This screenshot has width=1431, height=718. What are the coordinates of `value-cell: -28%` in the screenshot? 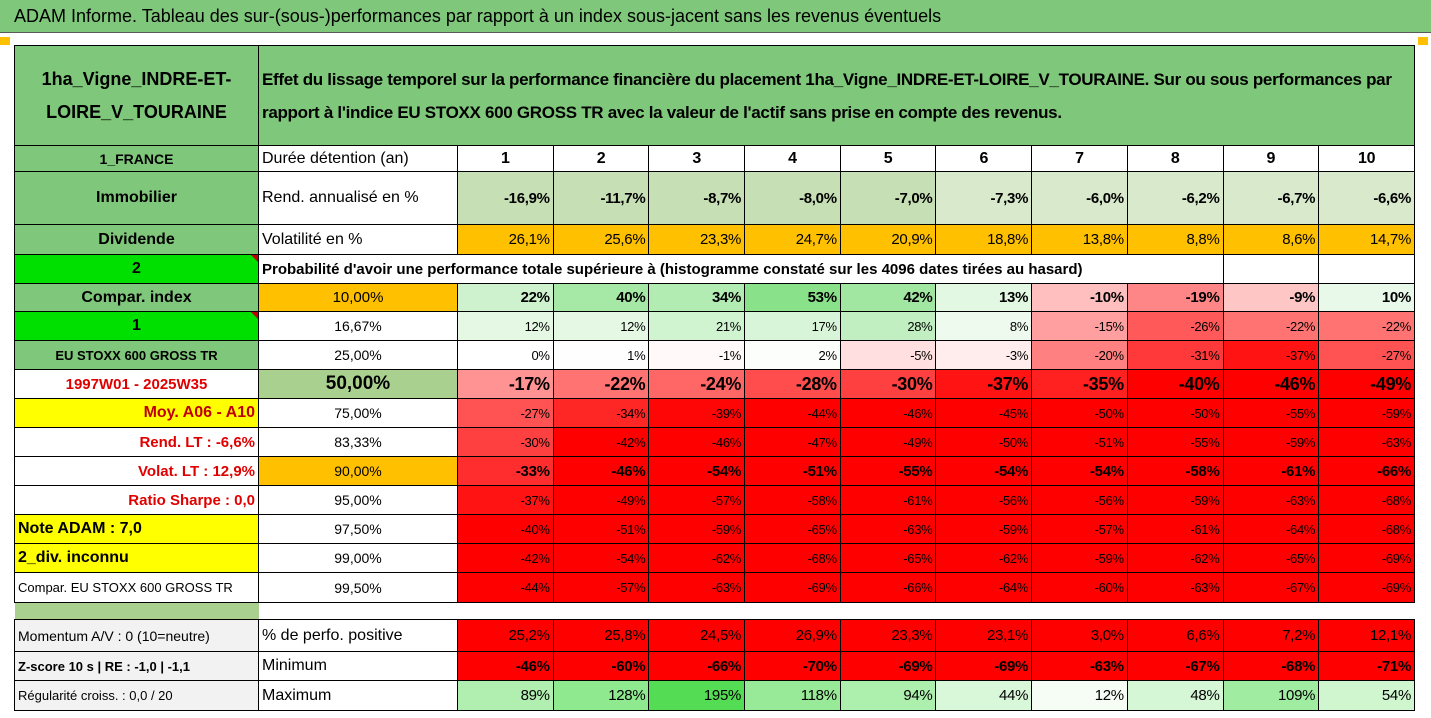 It's located at (792, 384).